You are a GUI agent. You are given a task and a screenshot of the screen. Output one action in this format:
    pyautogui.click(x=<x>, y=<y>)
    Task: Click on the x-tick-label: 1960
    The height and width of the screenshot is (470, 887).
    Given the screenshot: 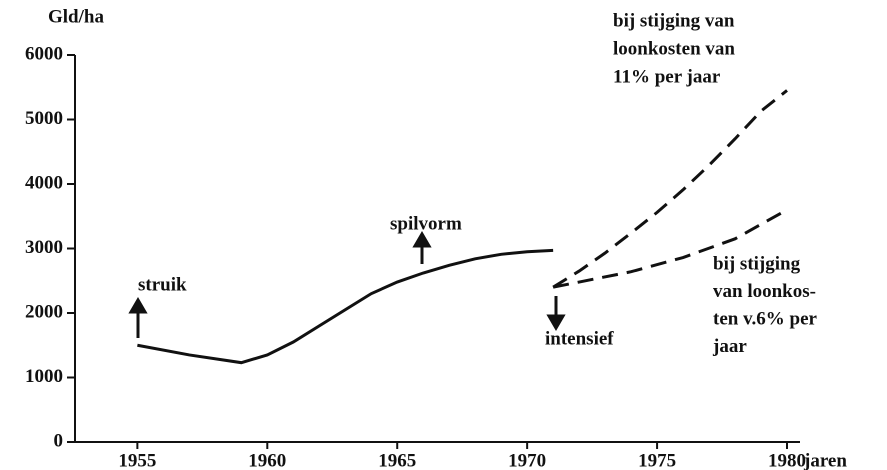 What is the action you would take?
    pyautogui.click(x=267, y=460)
    